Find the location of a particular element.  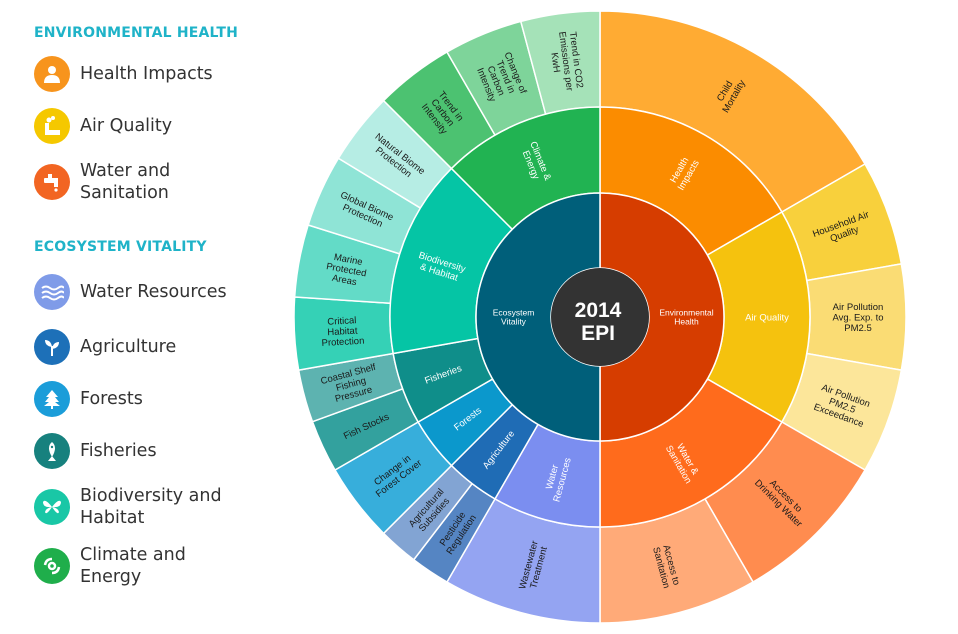

center-disc is located at coordinates (600, 317).